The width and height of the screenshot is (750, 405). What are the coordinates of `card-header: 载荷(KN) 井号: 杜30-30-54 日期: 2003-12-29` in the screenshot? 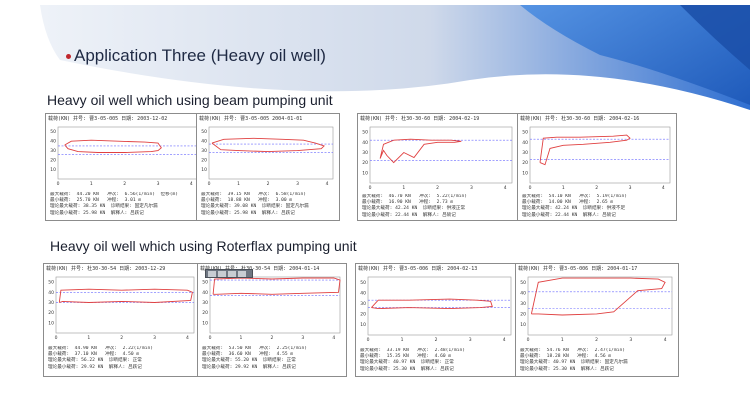 It's located at (106, 269).